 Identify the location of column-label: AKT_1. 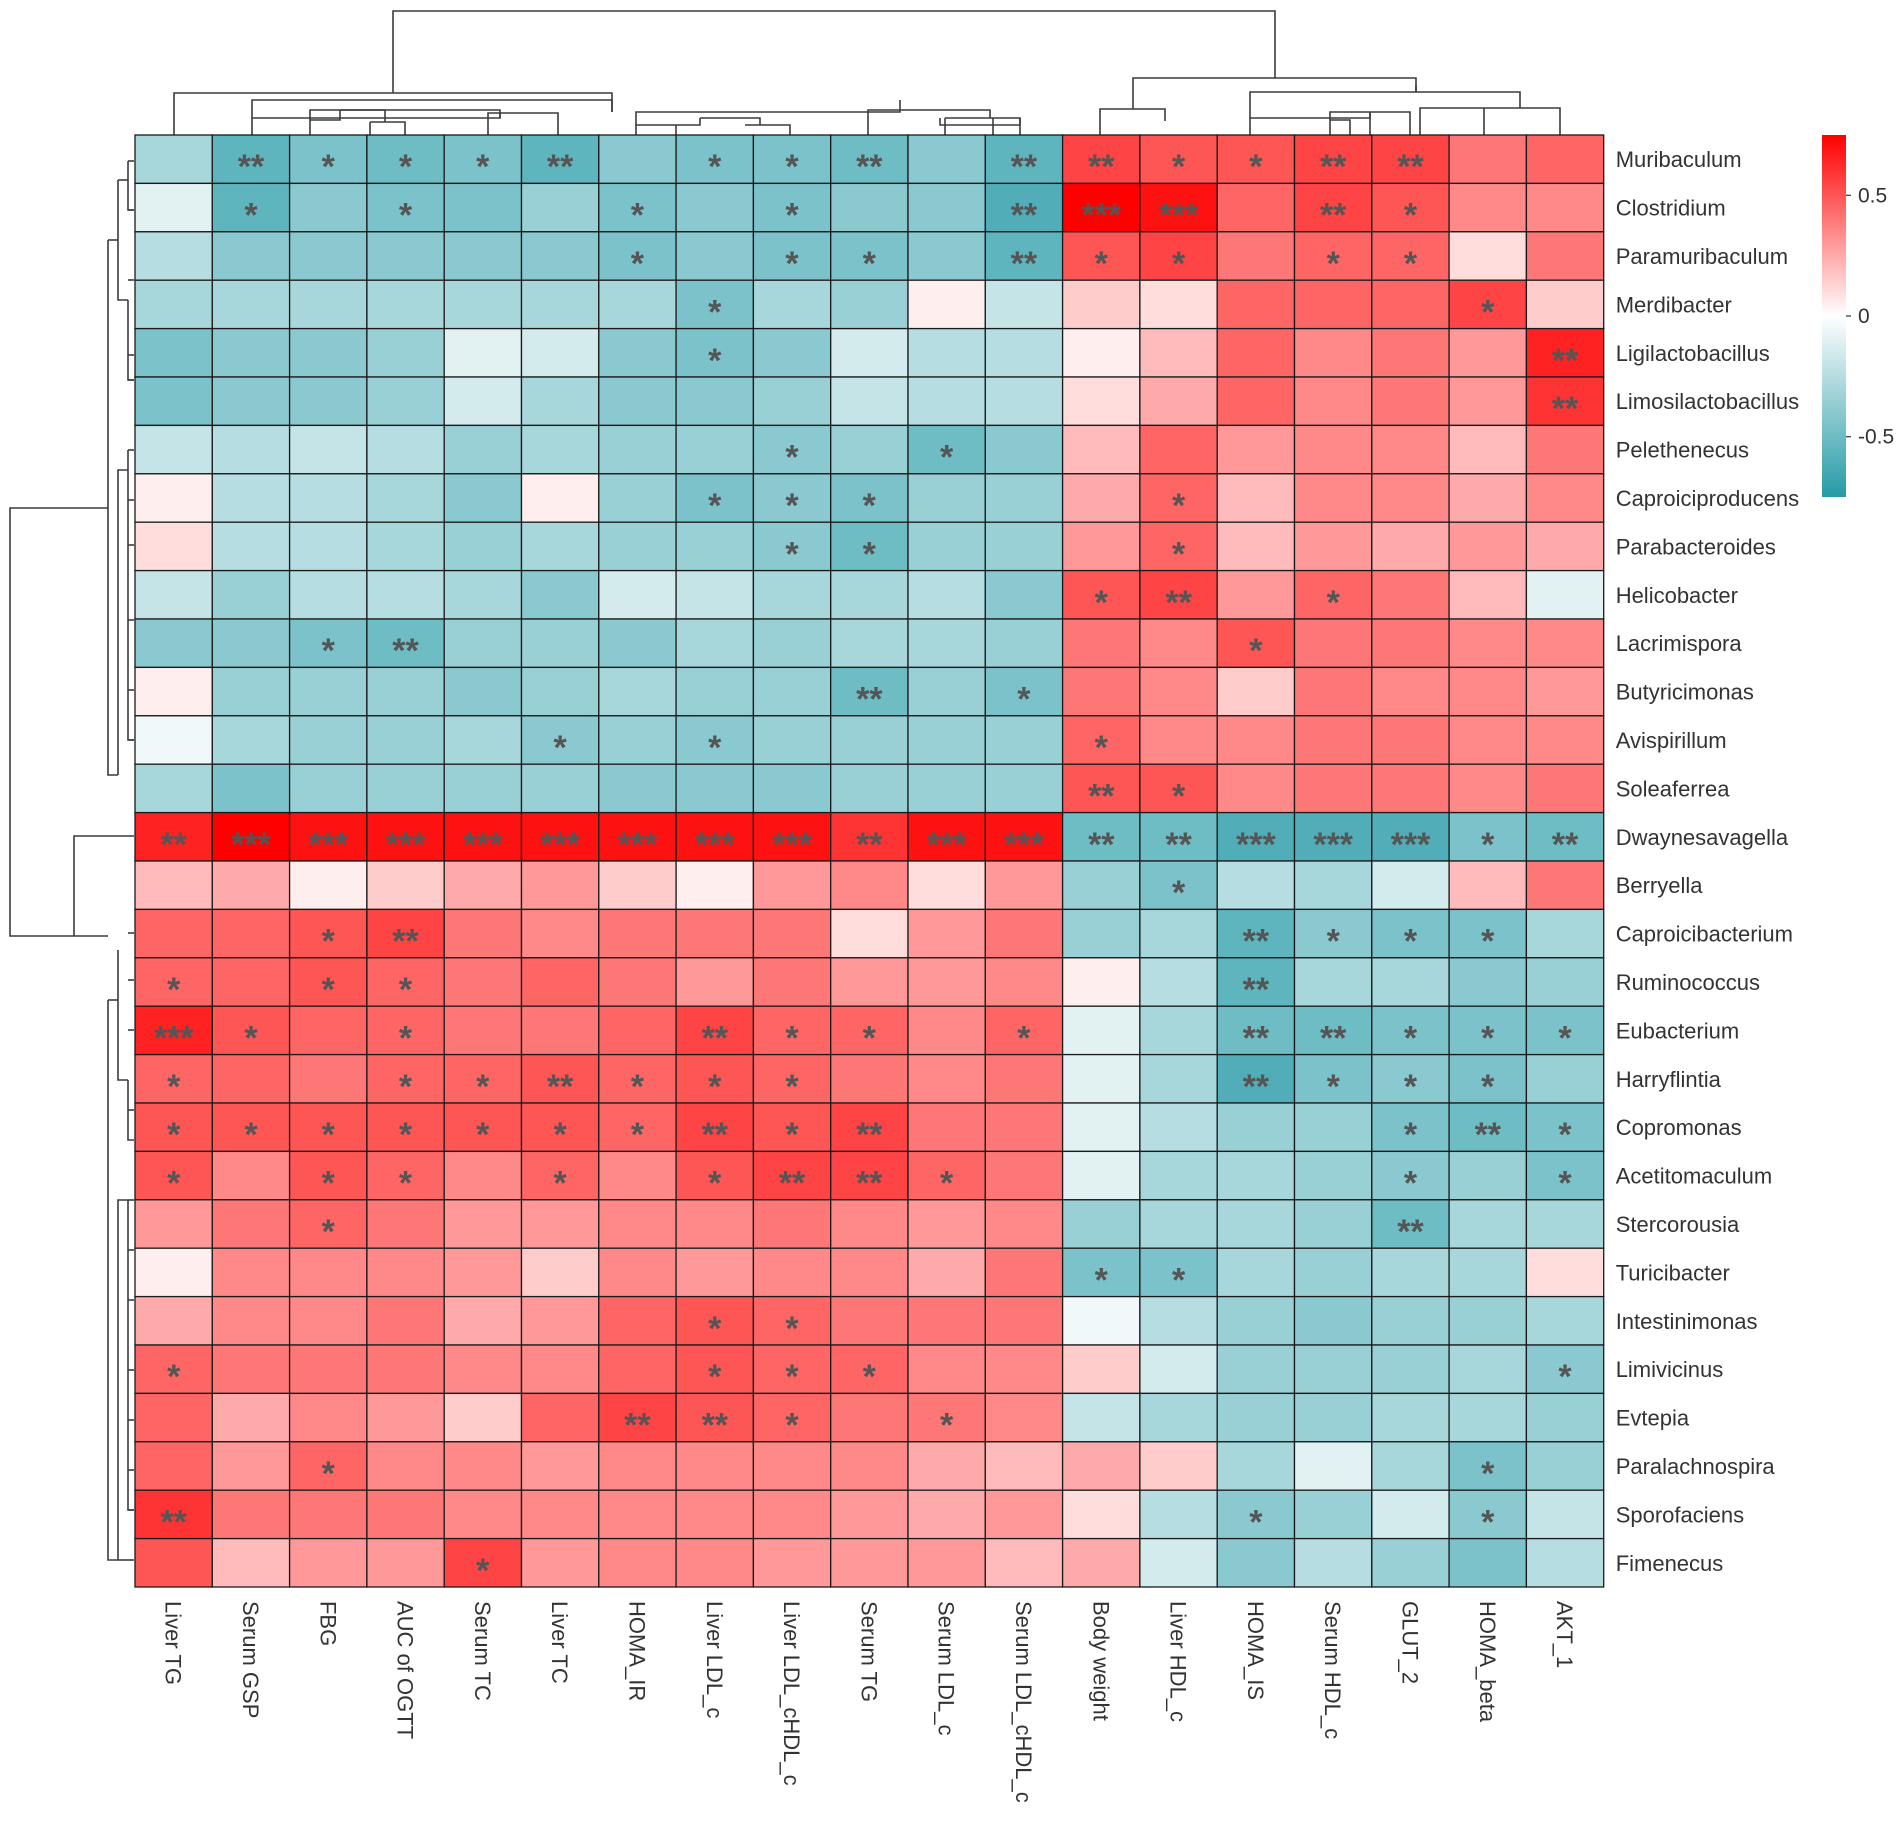
(1564, 1634).